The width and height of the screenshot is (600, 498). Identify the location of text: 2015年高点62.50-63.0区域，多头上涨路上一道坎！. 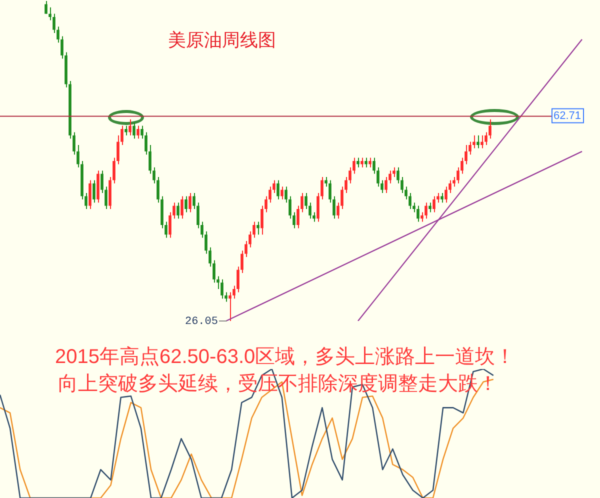
(285, 357).